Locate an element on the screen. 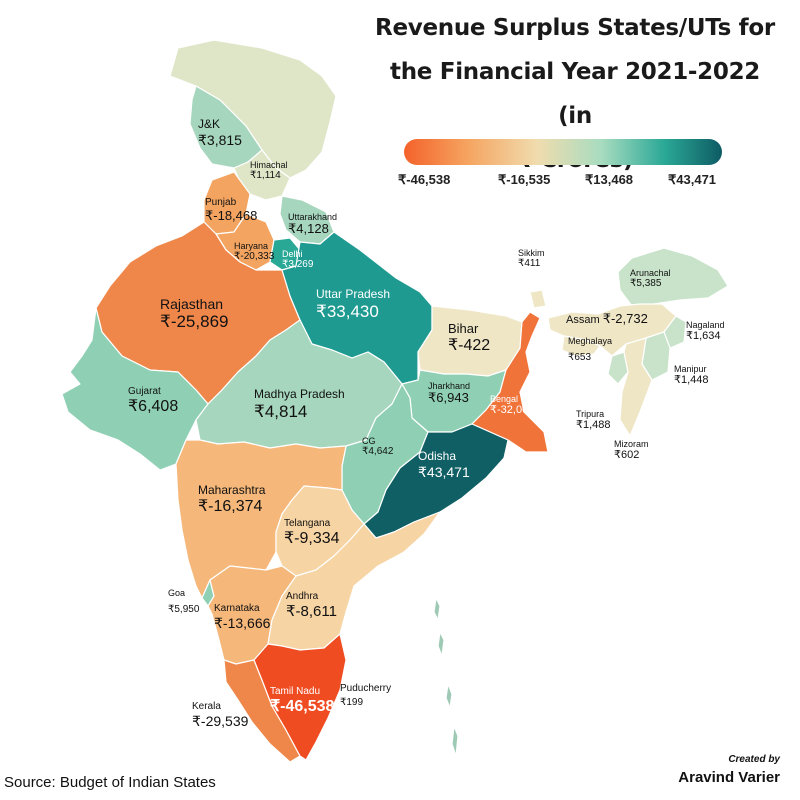 This screenshot has width=800, height=800. state-value: ₹-422 is located at coordinates (469, 345).